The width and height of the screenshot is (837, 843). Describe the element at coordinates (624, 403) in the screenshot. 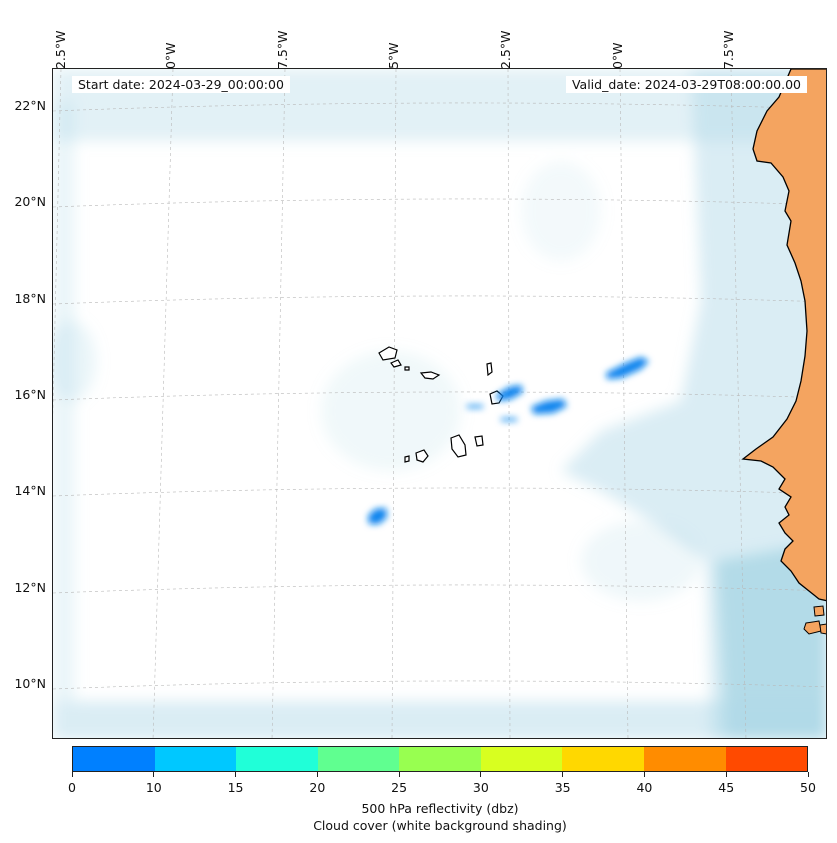

I see `gridline-lon-20w` at that location.